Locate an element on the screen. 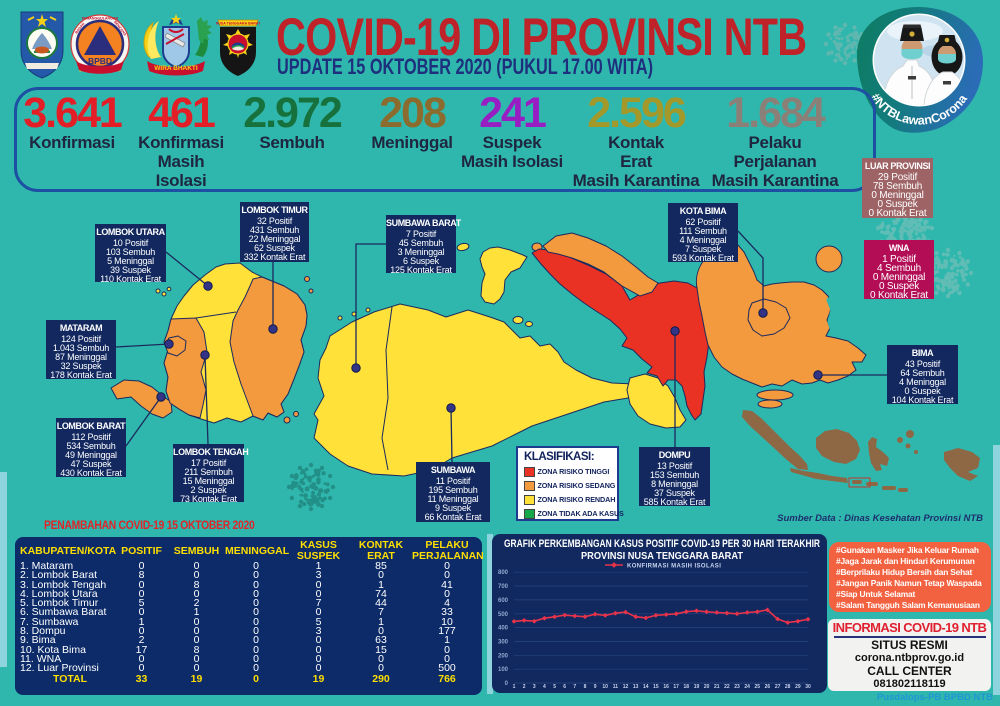 Image resolution: width=1000 pixels, height=706 pixels. svg-text: 200 is located at coordinates (503, 656).